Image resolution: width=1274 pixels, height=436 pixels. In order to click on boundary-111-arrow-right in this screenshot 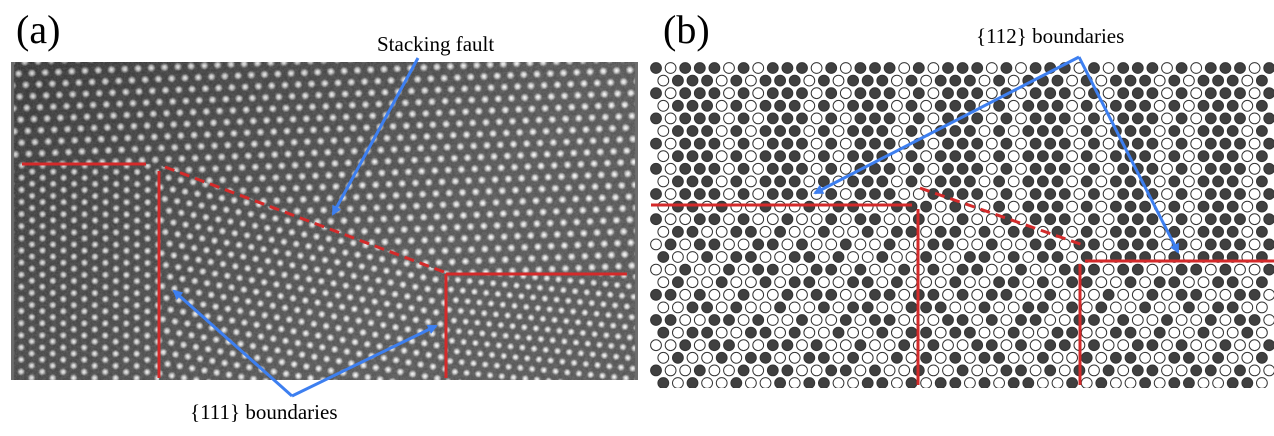, I will do `click(364, 361)`.